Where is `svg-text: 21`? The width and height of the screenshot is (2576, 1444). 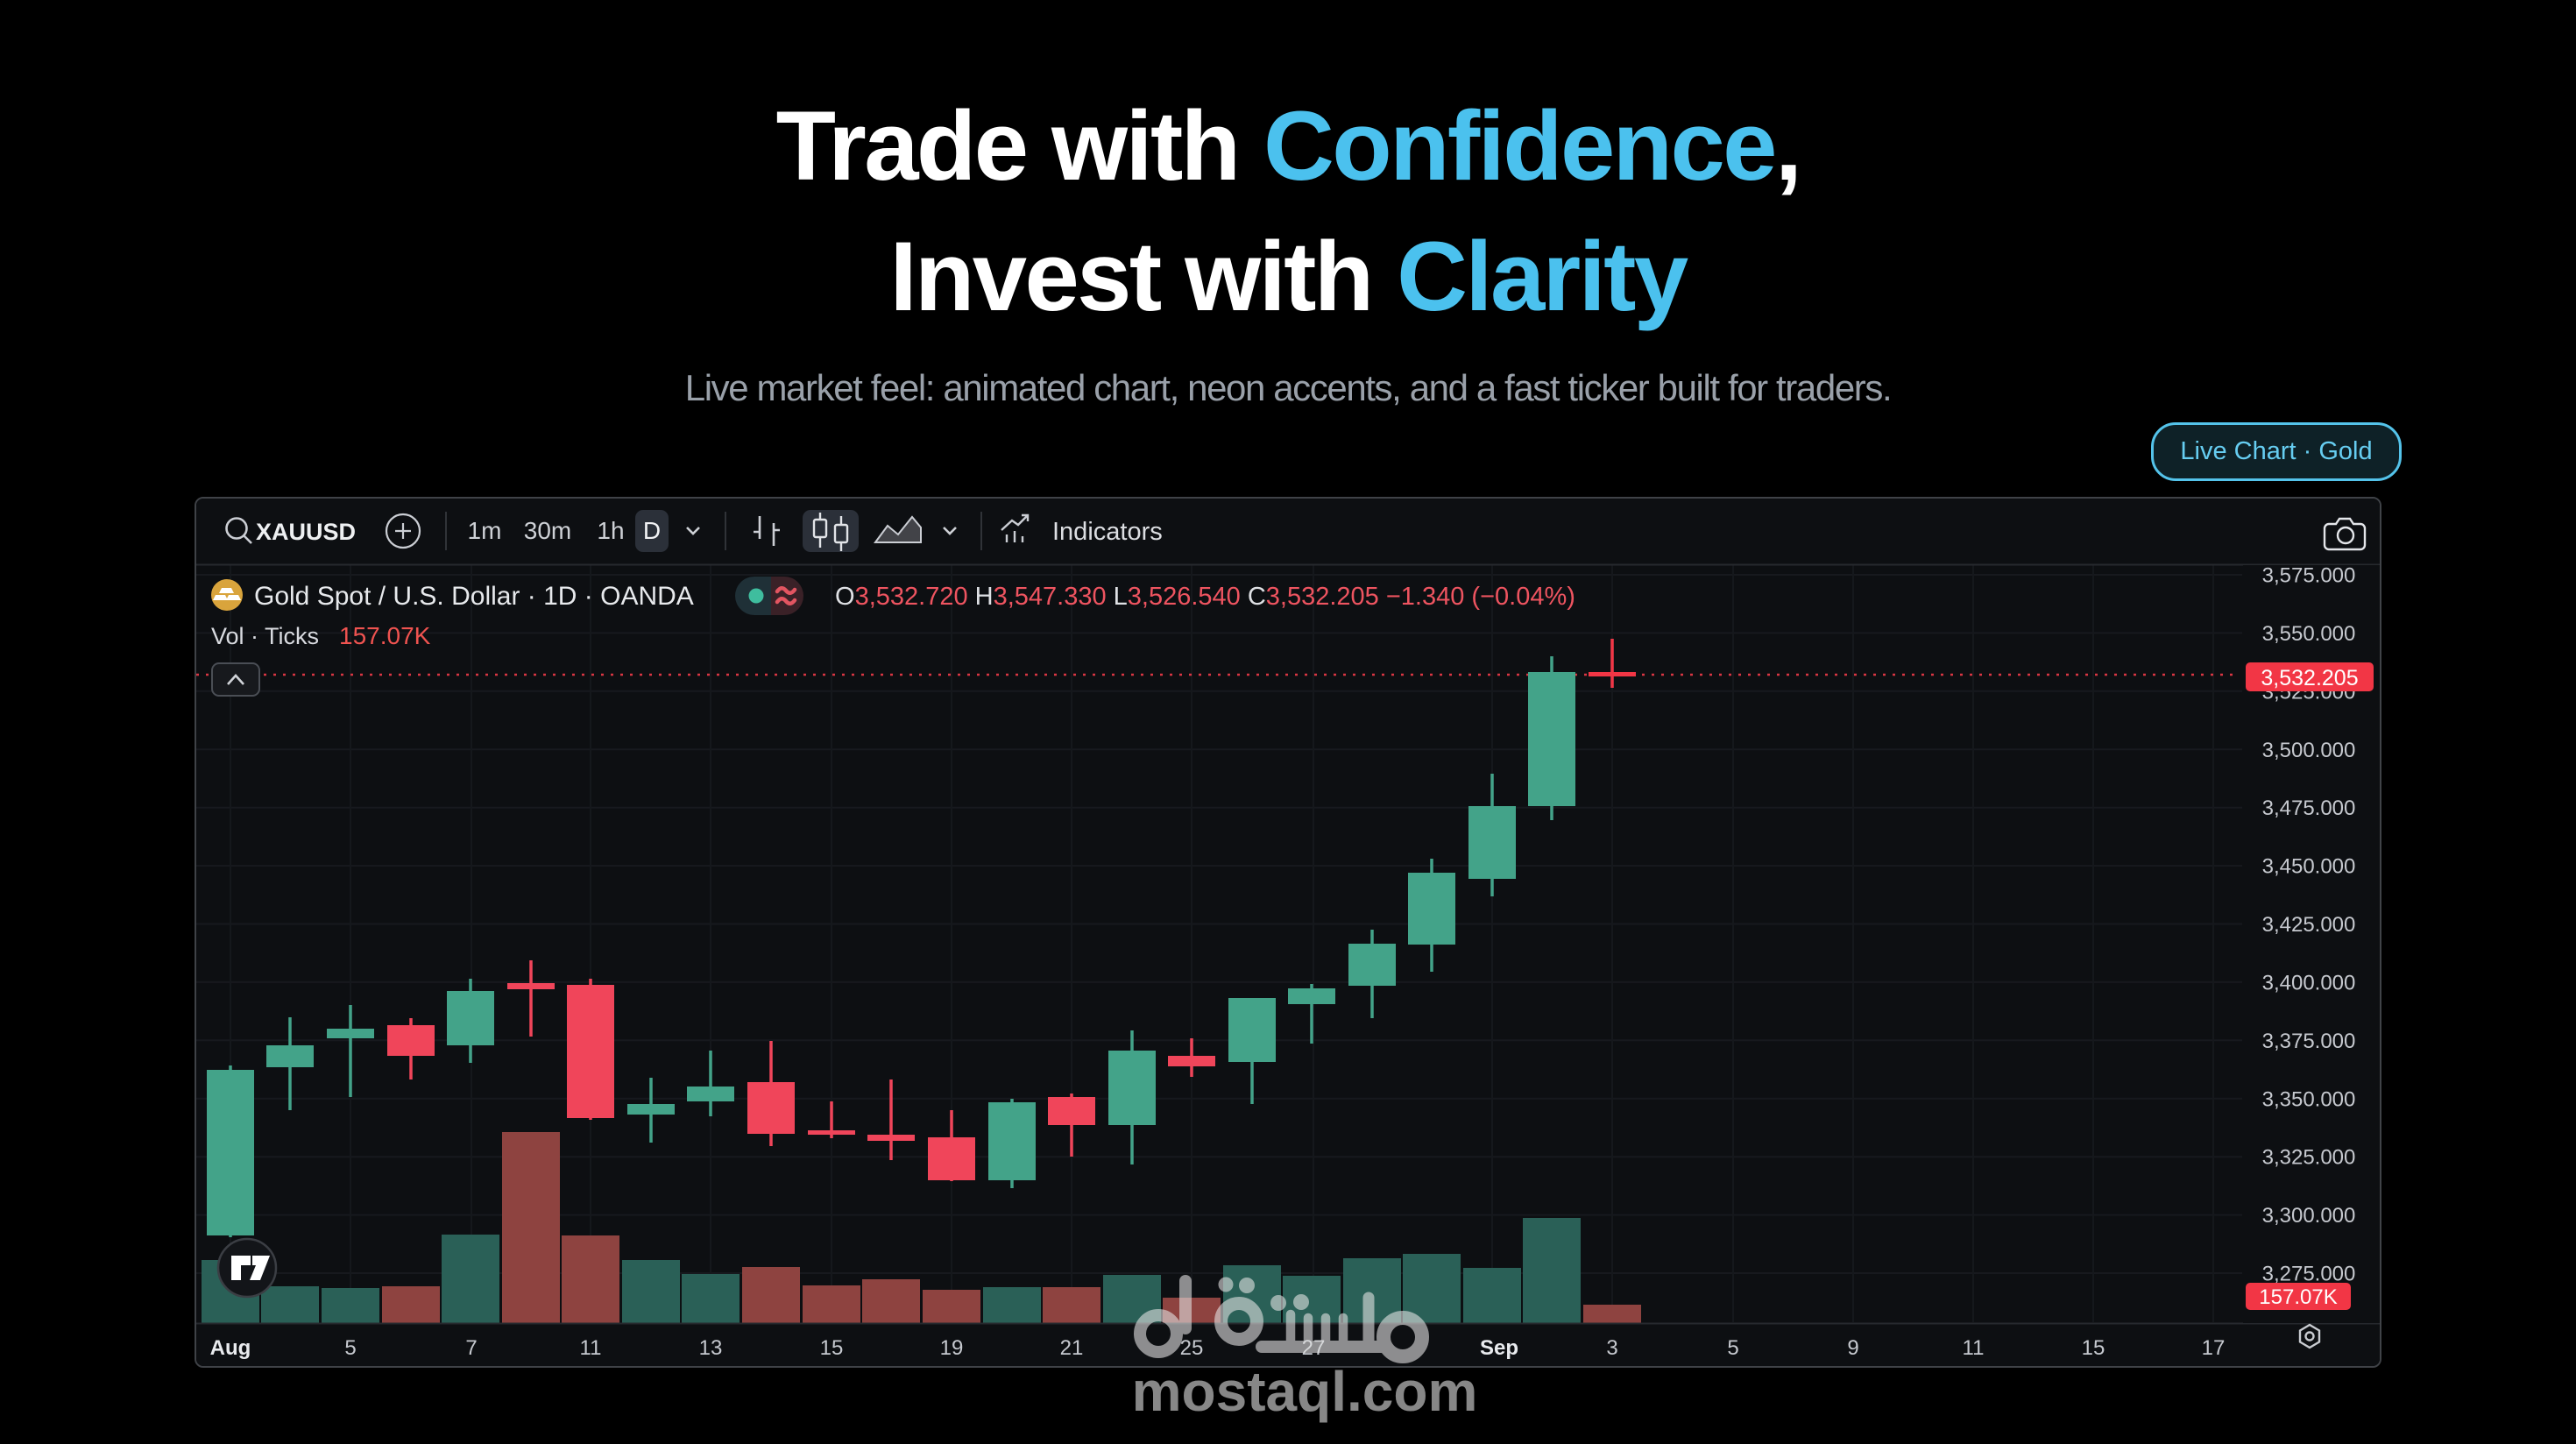
svg-text: 21 is located at coordinates (1072, 1348).